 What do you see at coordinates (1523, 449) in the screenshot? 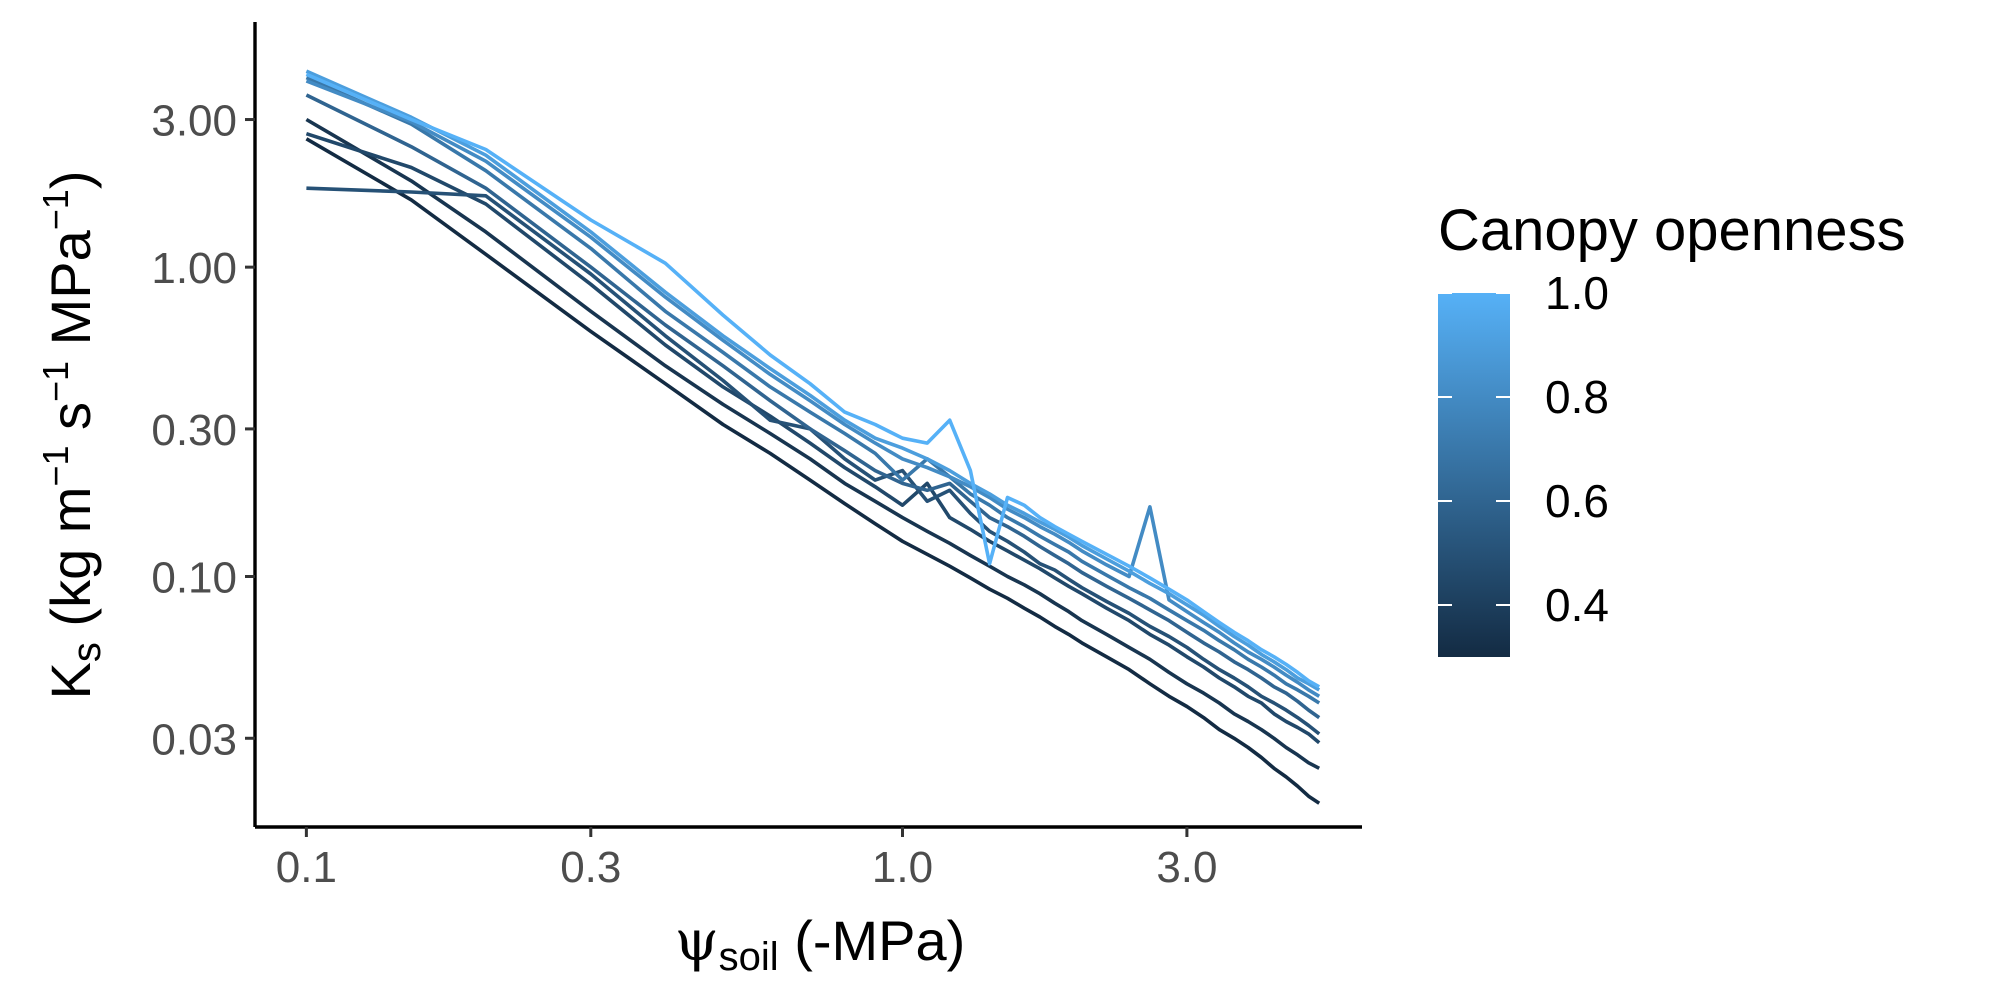
I see `legend-ticks: 0.4 0.6 0.8 1.0` at bounding box center [1523, 449].